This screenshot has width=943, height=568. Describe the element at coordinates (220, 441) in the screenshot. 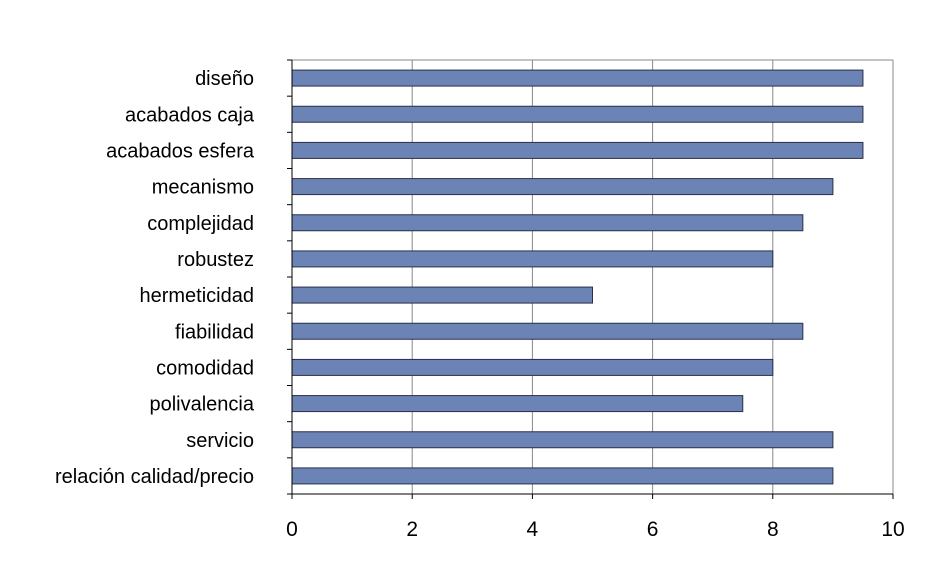

I see `category-label: servicio` at that location.